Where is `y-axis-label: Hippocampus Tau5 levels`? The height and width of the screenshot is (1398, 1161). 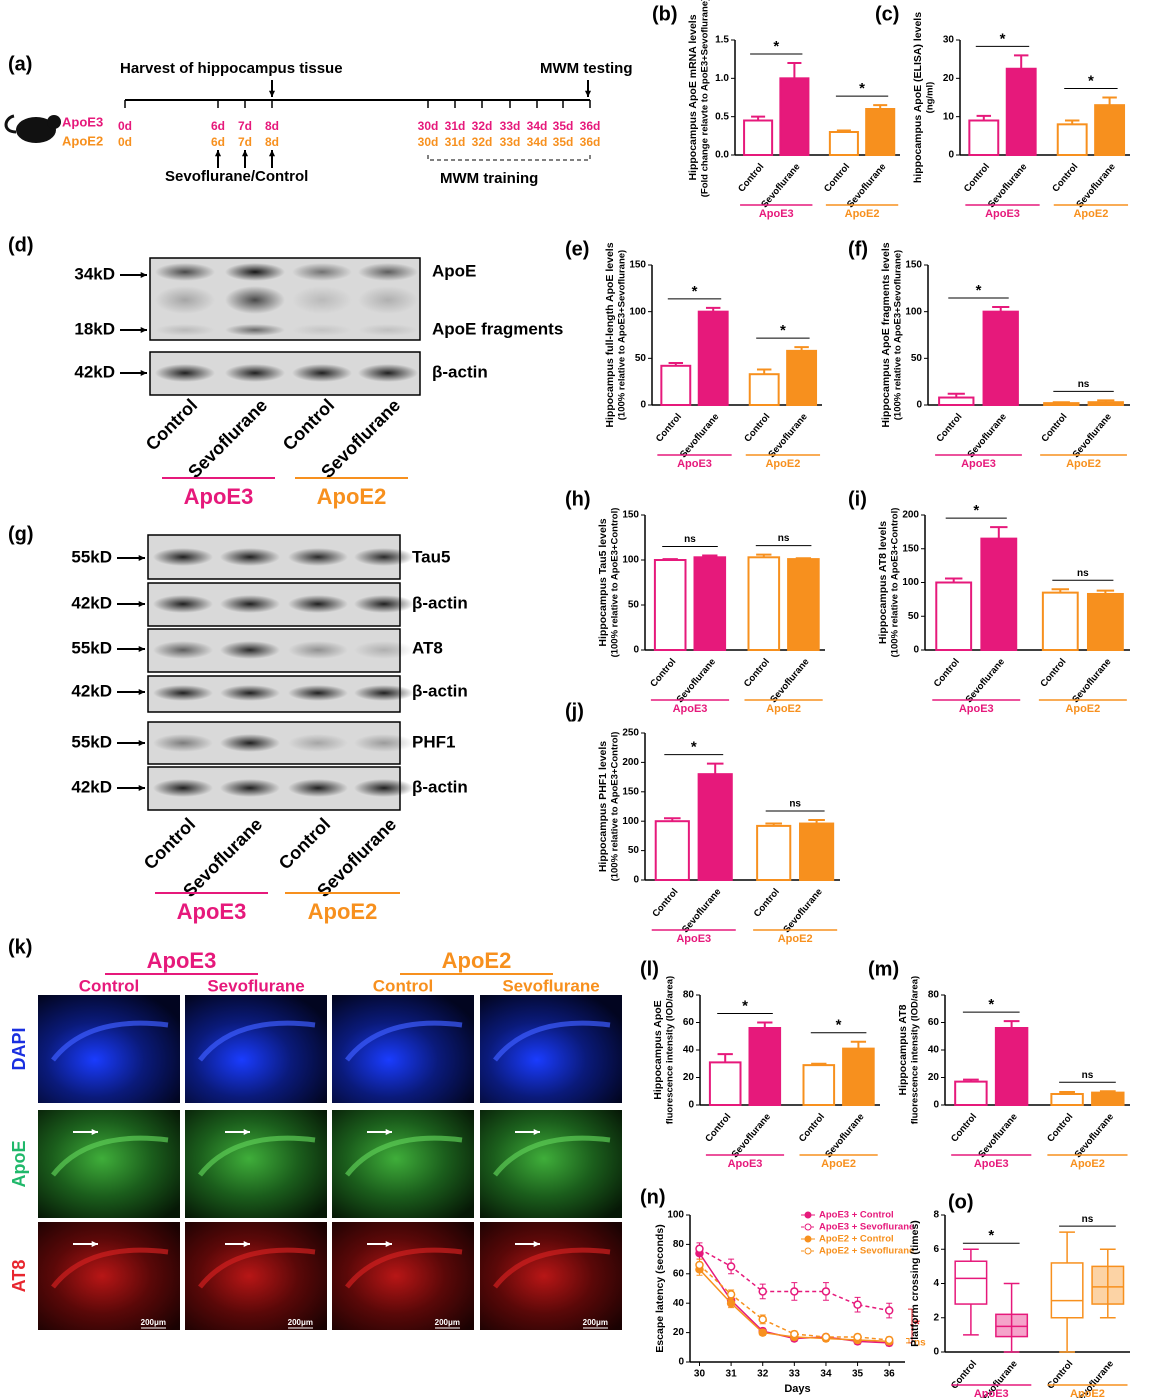 y-axis-label: Hippocampus Tau5 levels is located at coordinates (603, 582).